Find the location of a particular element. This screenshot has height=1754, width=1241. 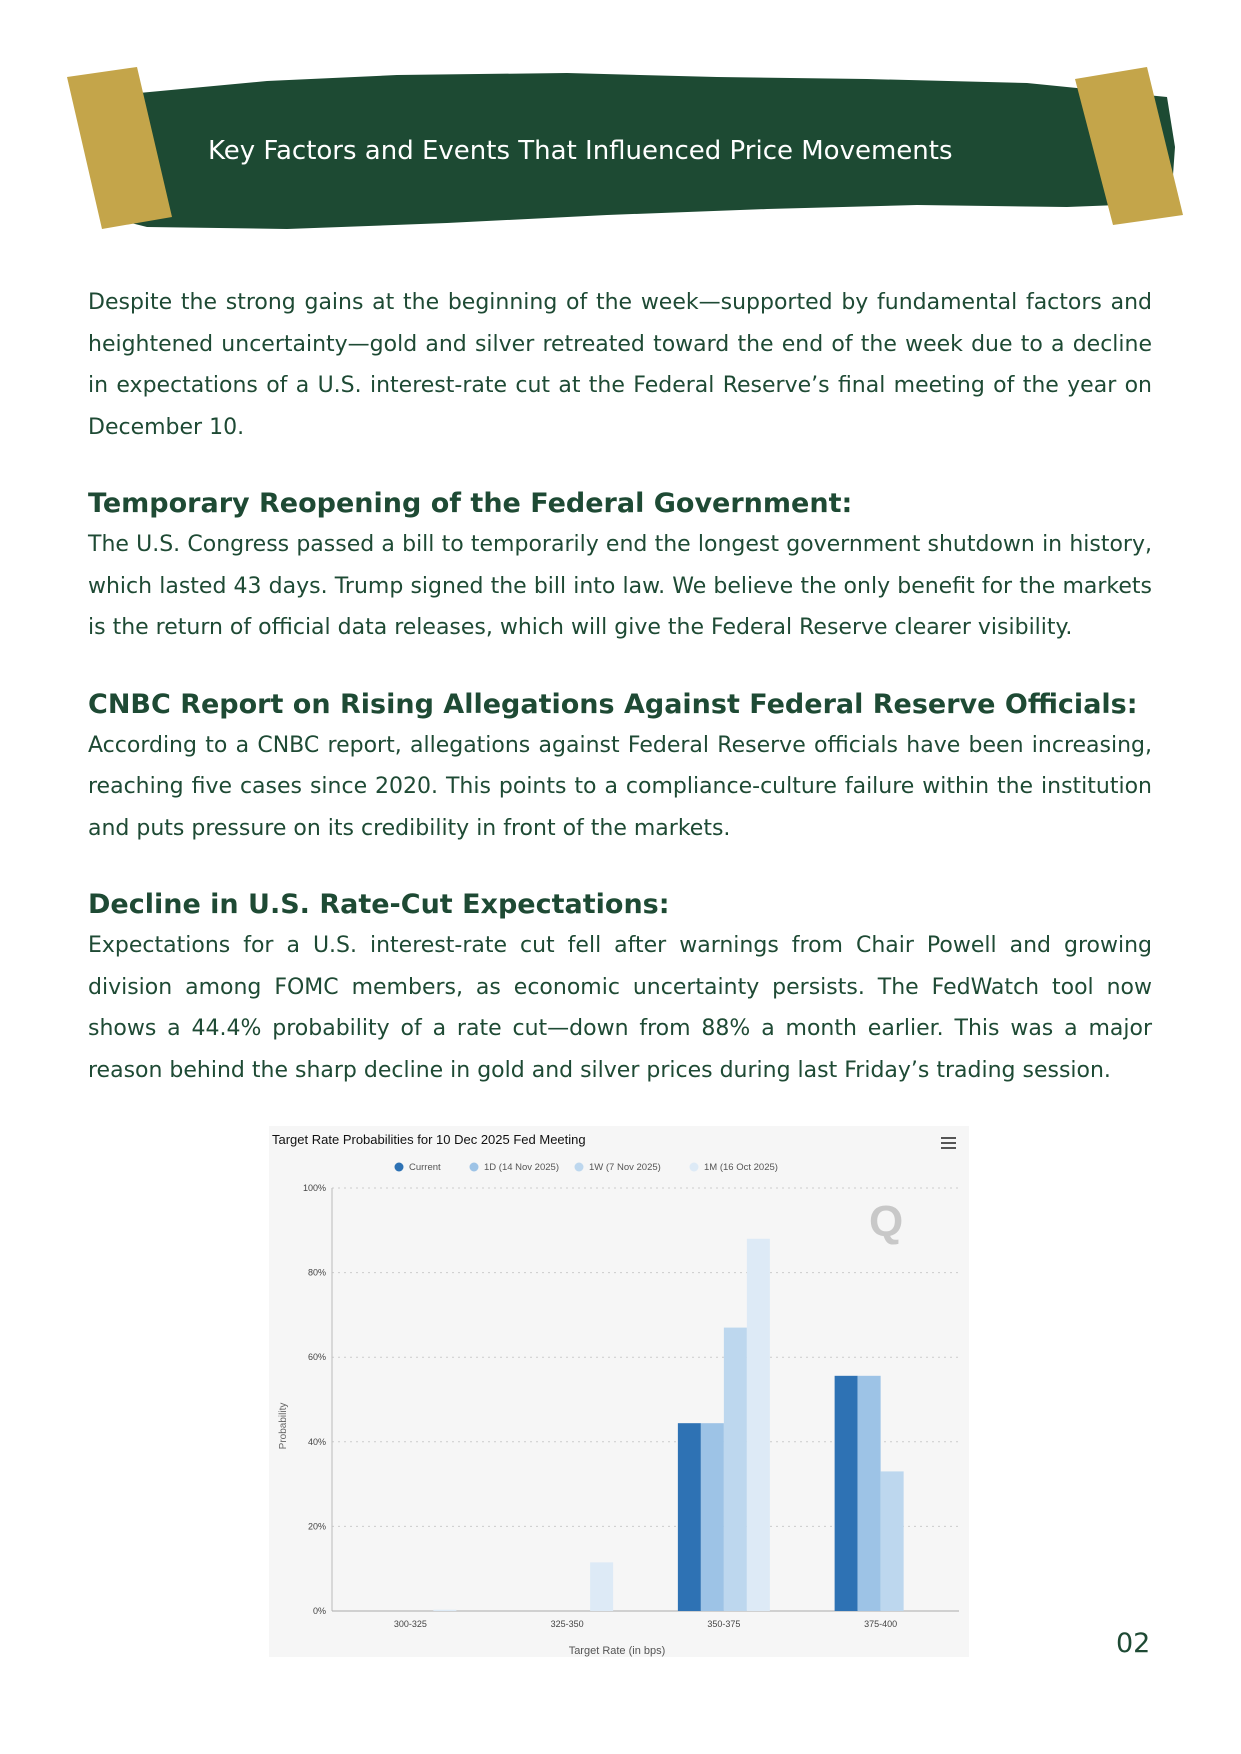

y-tick-label: 80% is located at coordinates (317, 1273).